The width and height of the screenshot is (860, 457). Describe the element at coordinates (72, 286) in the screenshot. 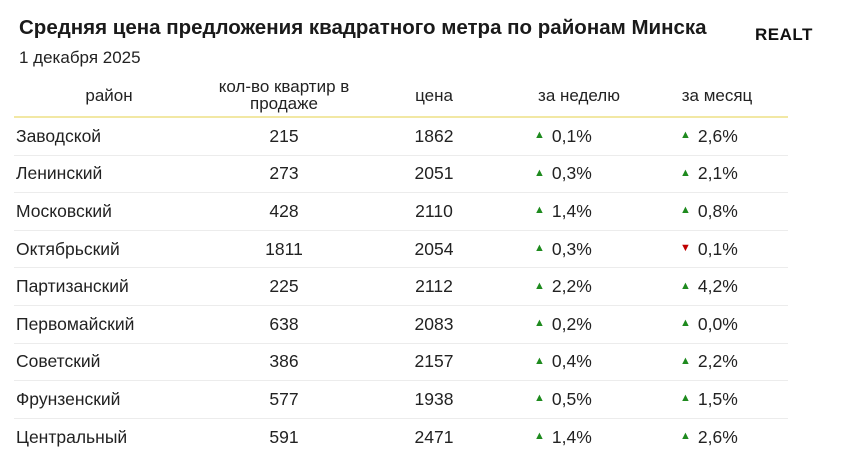

I see `district-cell: Партизанский` at that location.